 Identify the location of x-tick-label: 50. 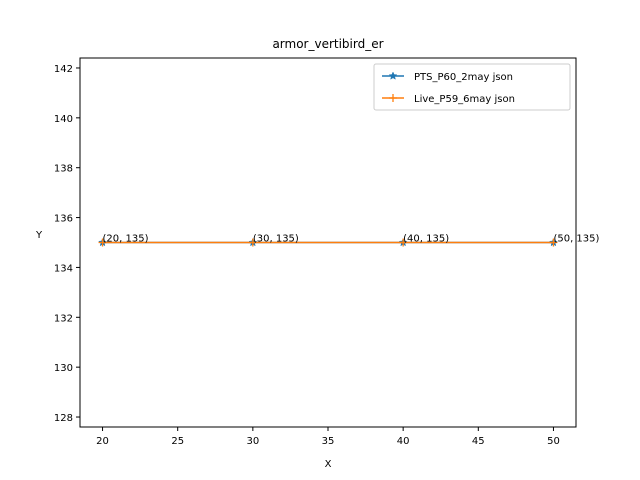
(553, 441).